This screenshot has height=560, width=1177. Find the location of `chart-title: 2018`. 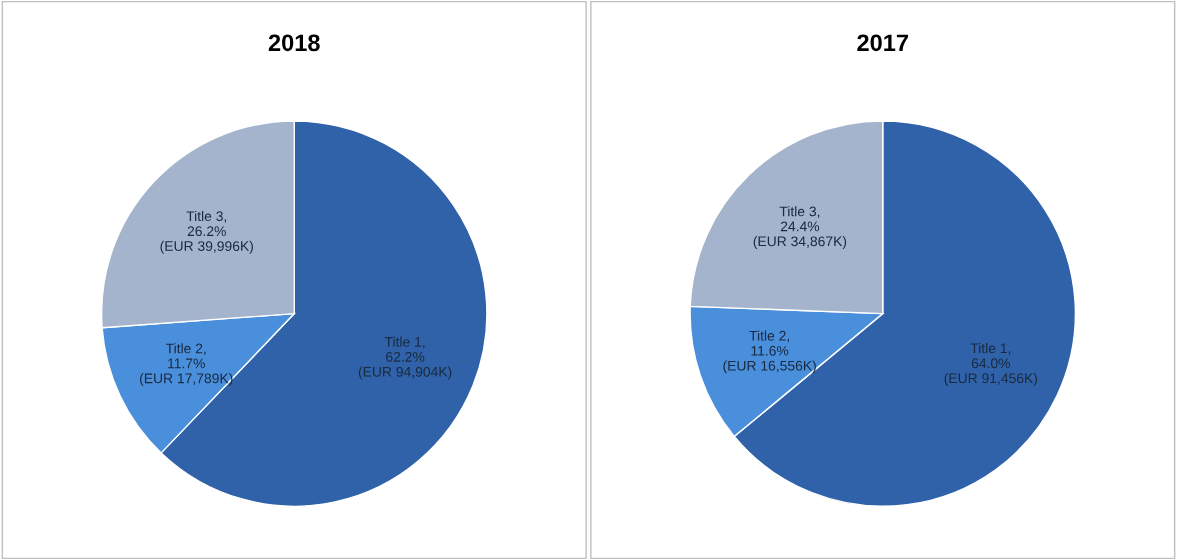

chart-title: 2018 is located at coordinates (294, 43).